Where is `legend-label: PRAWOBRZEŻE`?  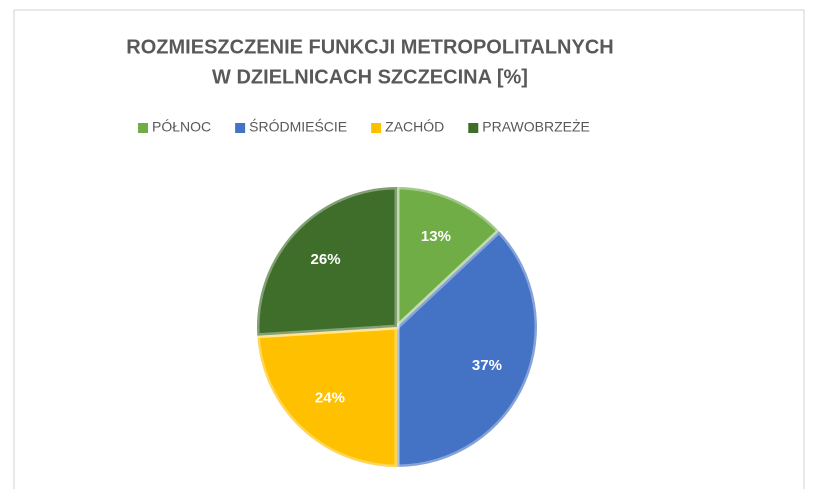 legend-label: PRAWOBRZEŻE is located at coordinates (536, 126).